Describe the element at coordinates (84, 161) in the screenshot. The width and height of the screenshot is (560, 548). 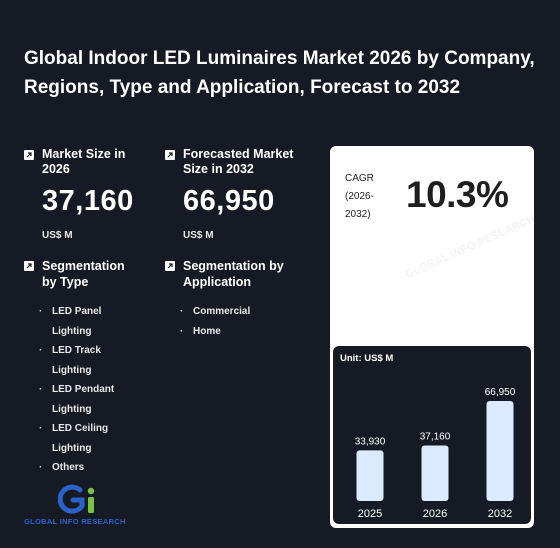
I see `market-size-label: Market Size in 2026` at that location.